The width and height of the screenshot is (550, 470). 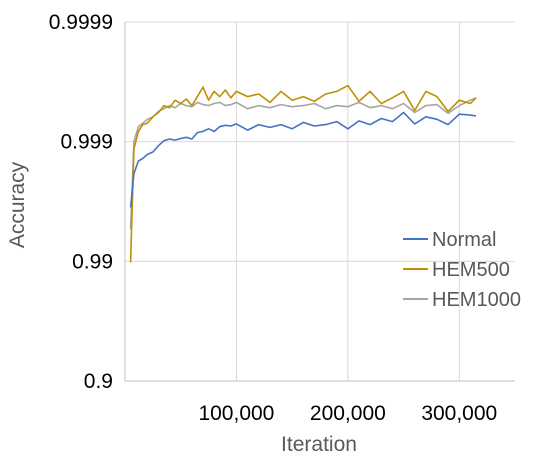 I want to click on x-axis-title: Iteration, so click(x=319, y=444).